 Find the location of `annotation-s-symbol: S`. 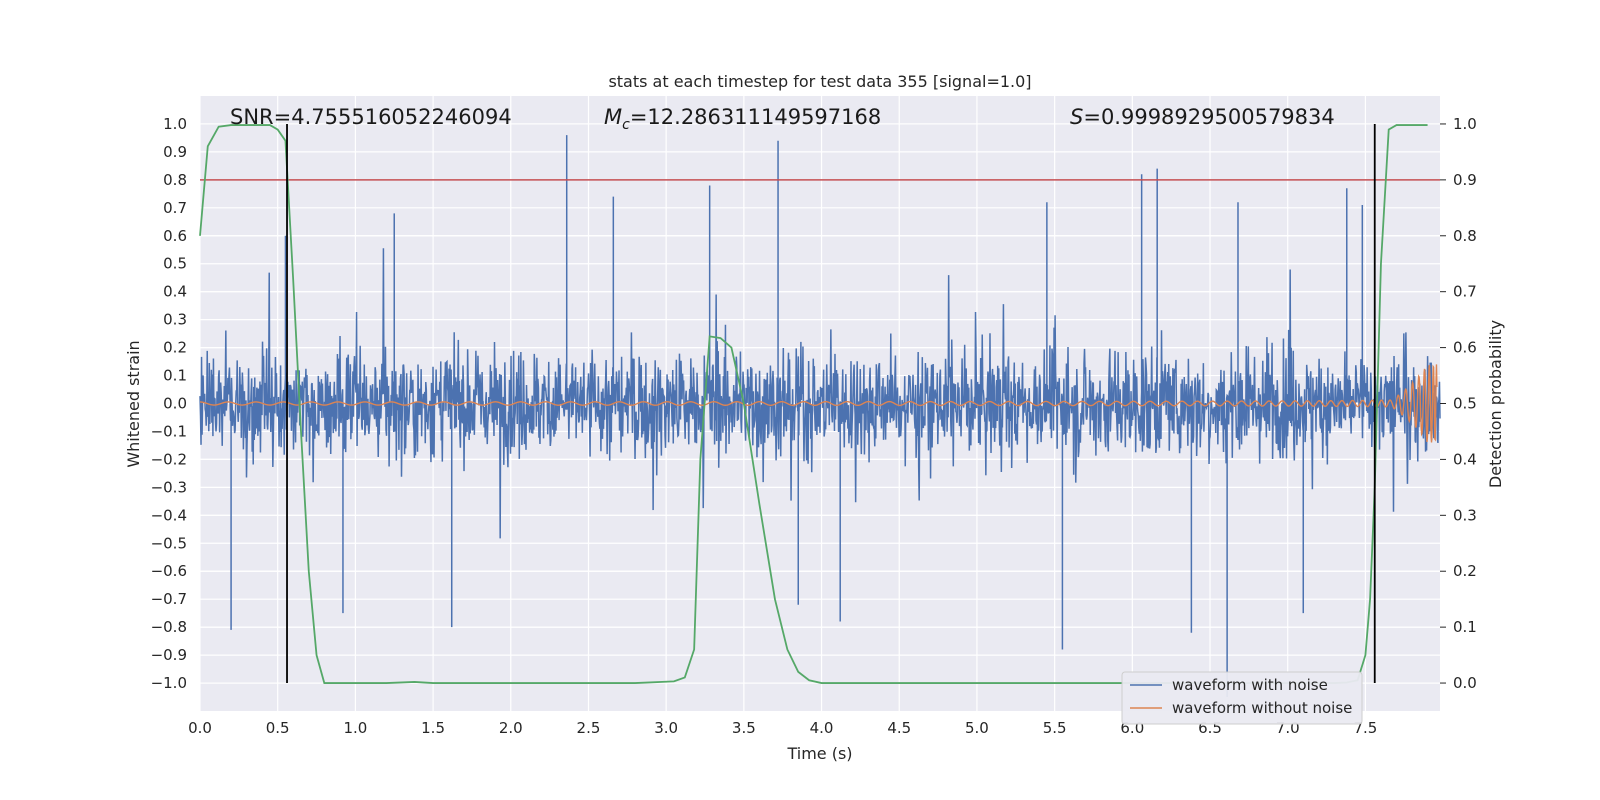

annotation-s-symbol: S is located at coordinates (1076, 117).